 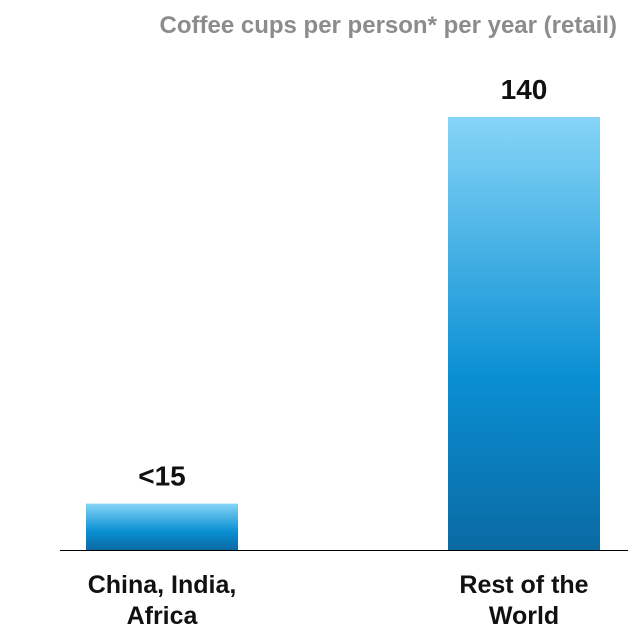 I want to click on category-label-0-line-0: China, India,, so click(x=162, y=585).